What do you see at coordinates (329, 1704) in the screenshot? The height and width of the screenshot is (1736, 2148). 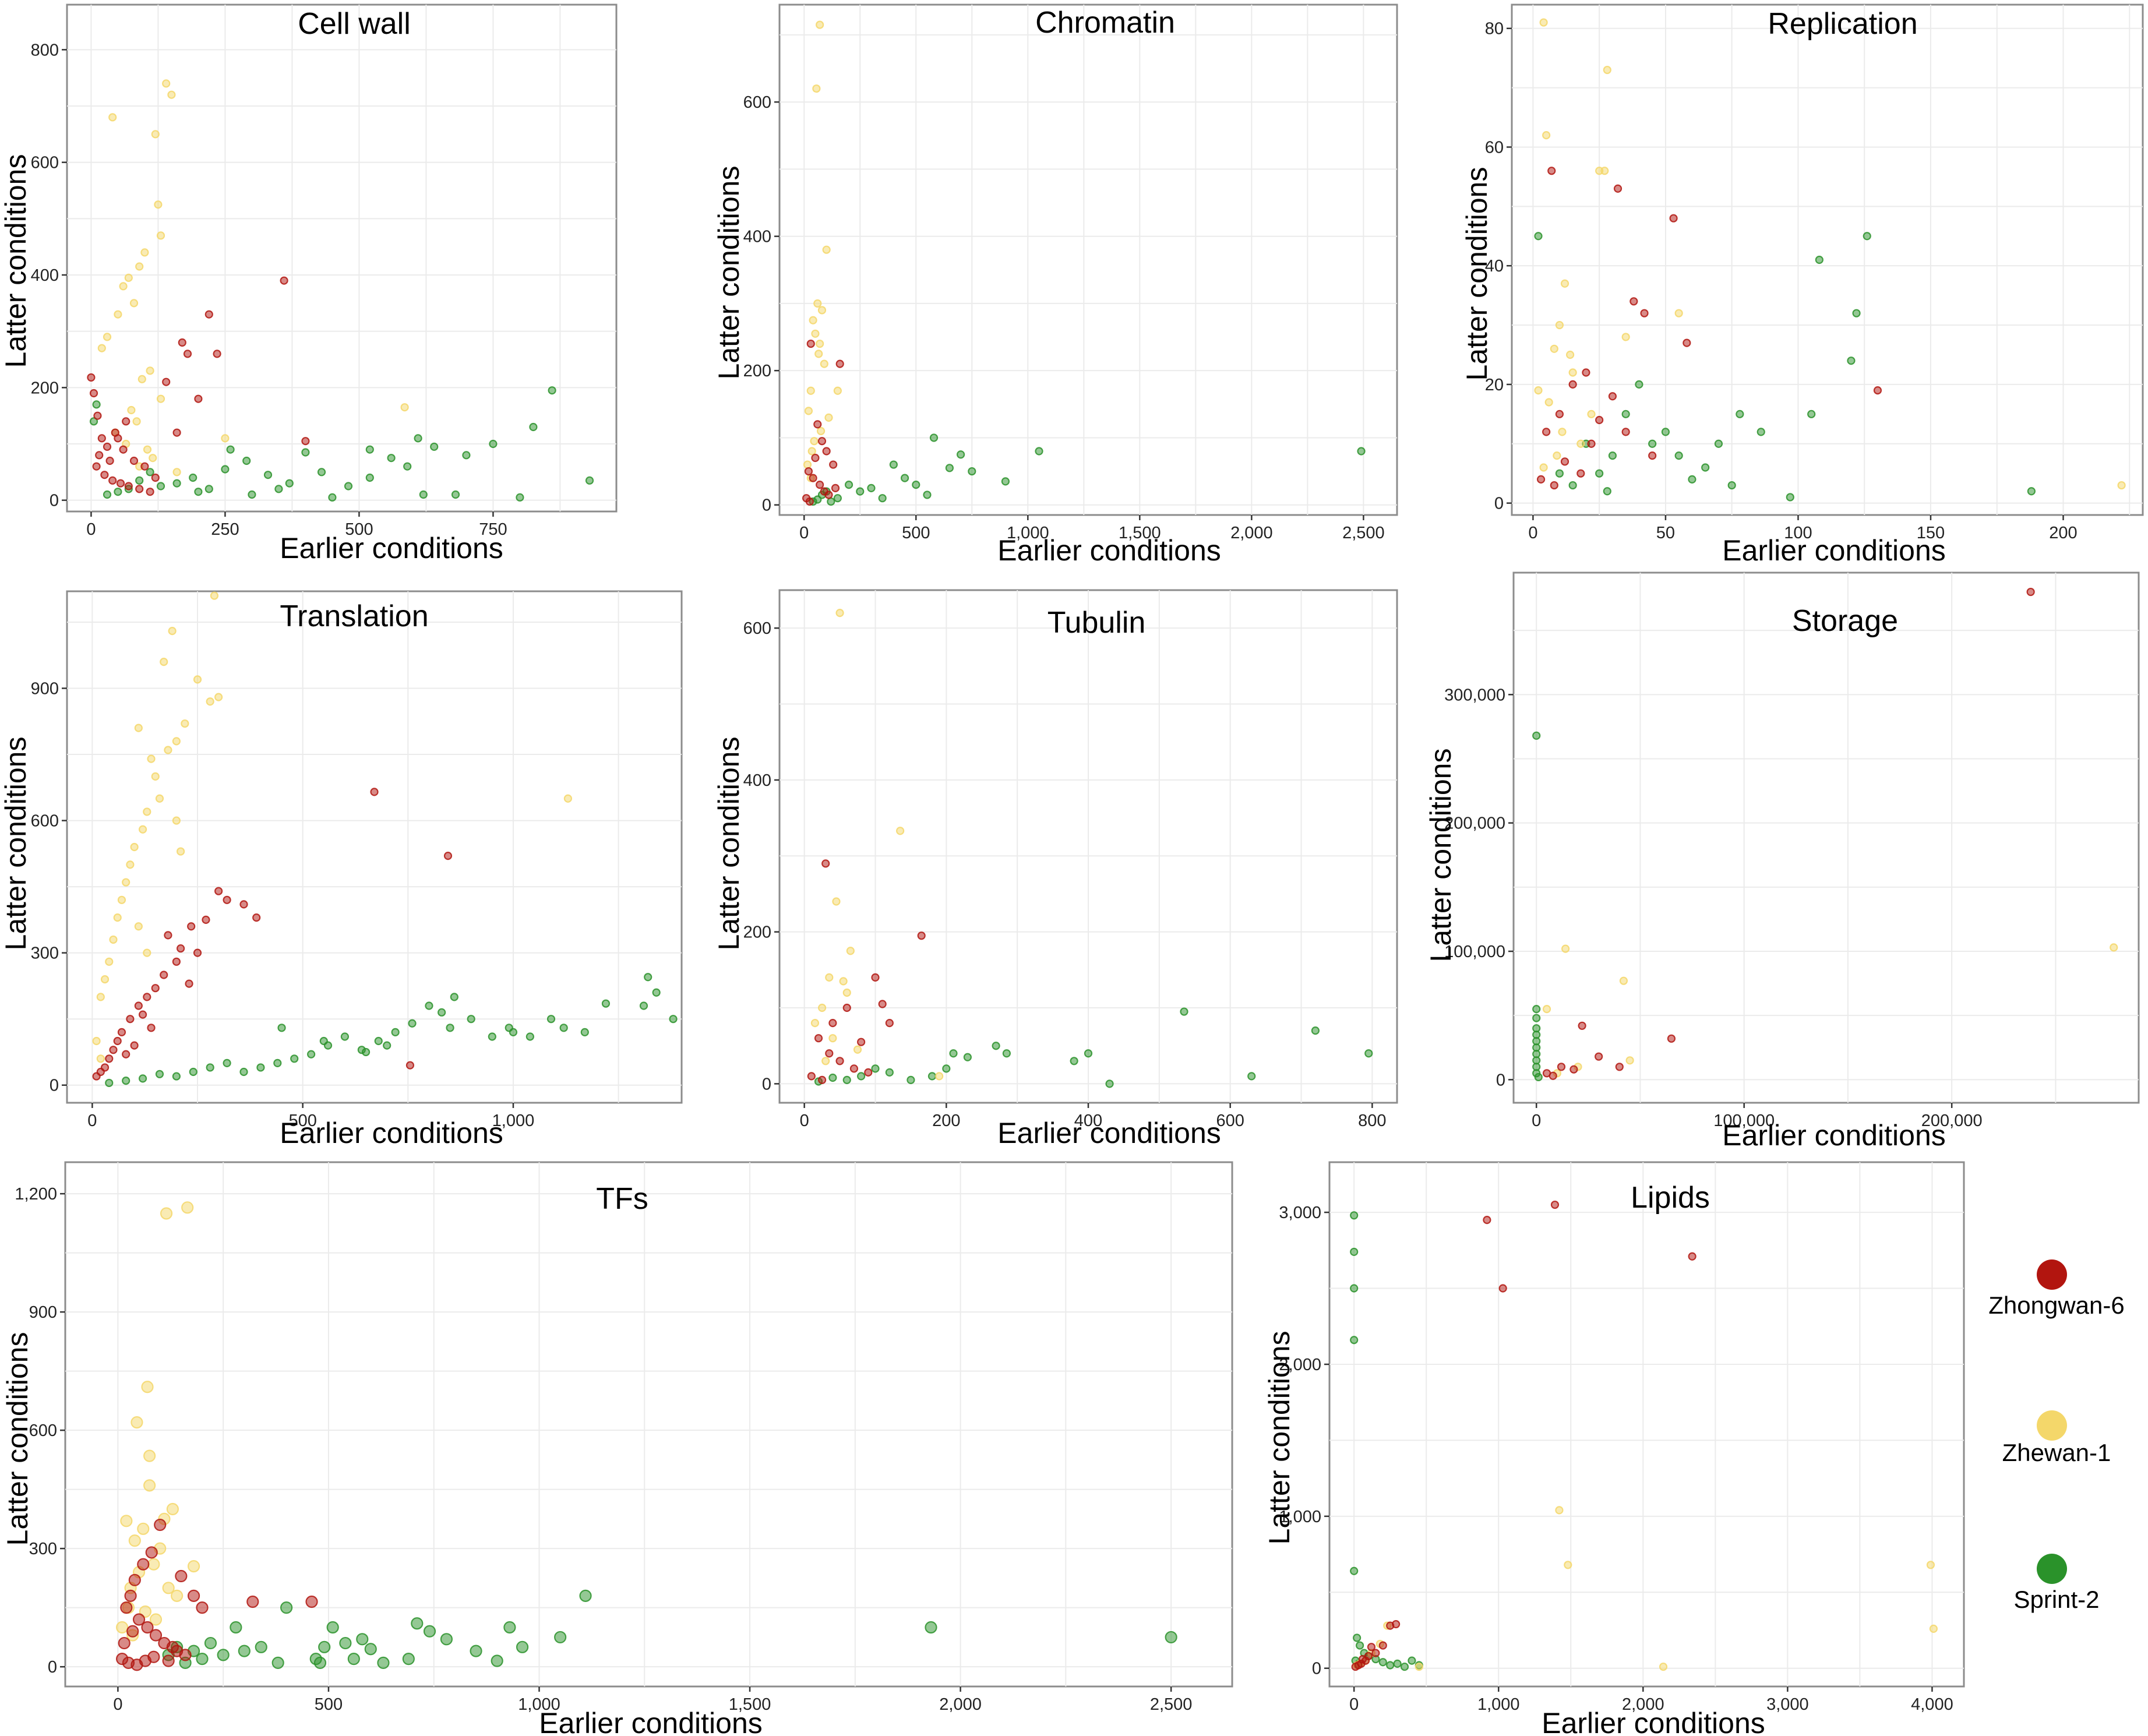 I see `x-tick-label: 500` at bounding box center [329, 1704].